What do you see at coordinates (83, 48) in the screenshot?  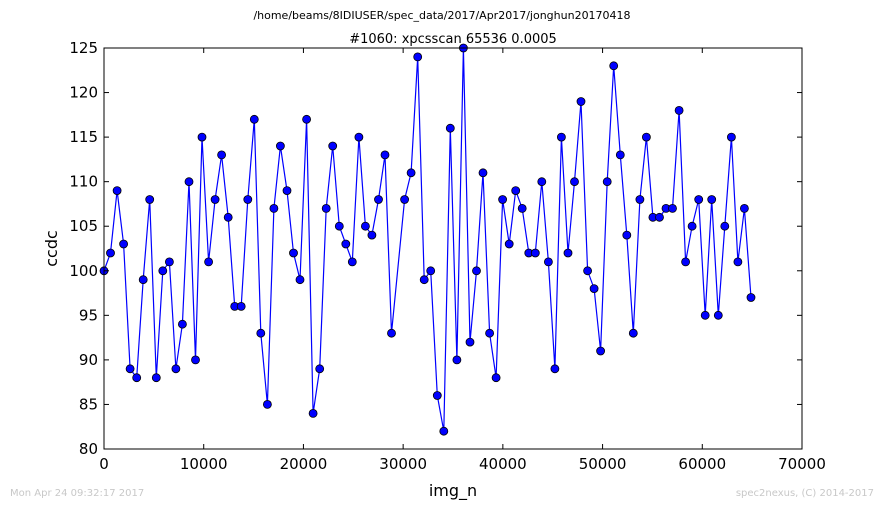 I see `y-tick-label: 125` at bounding box center [83, 48].